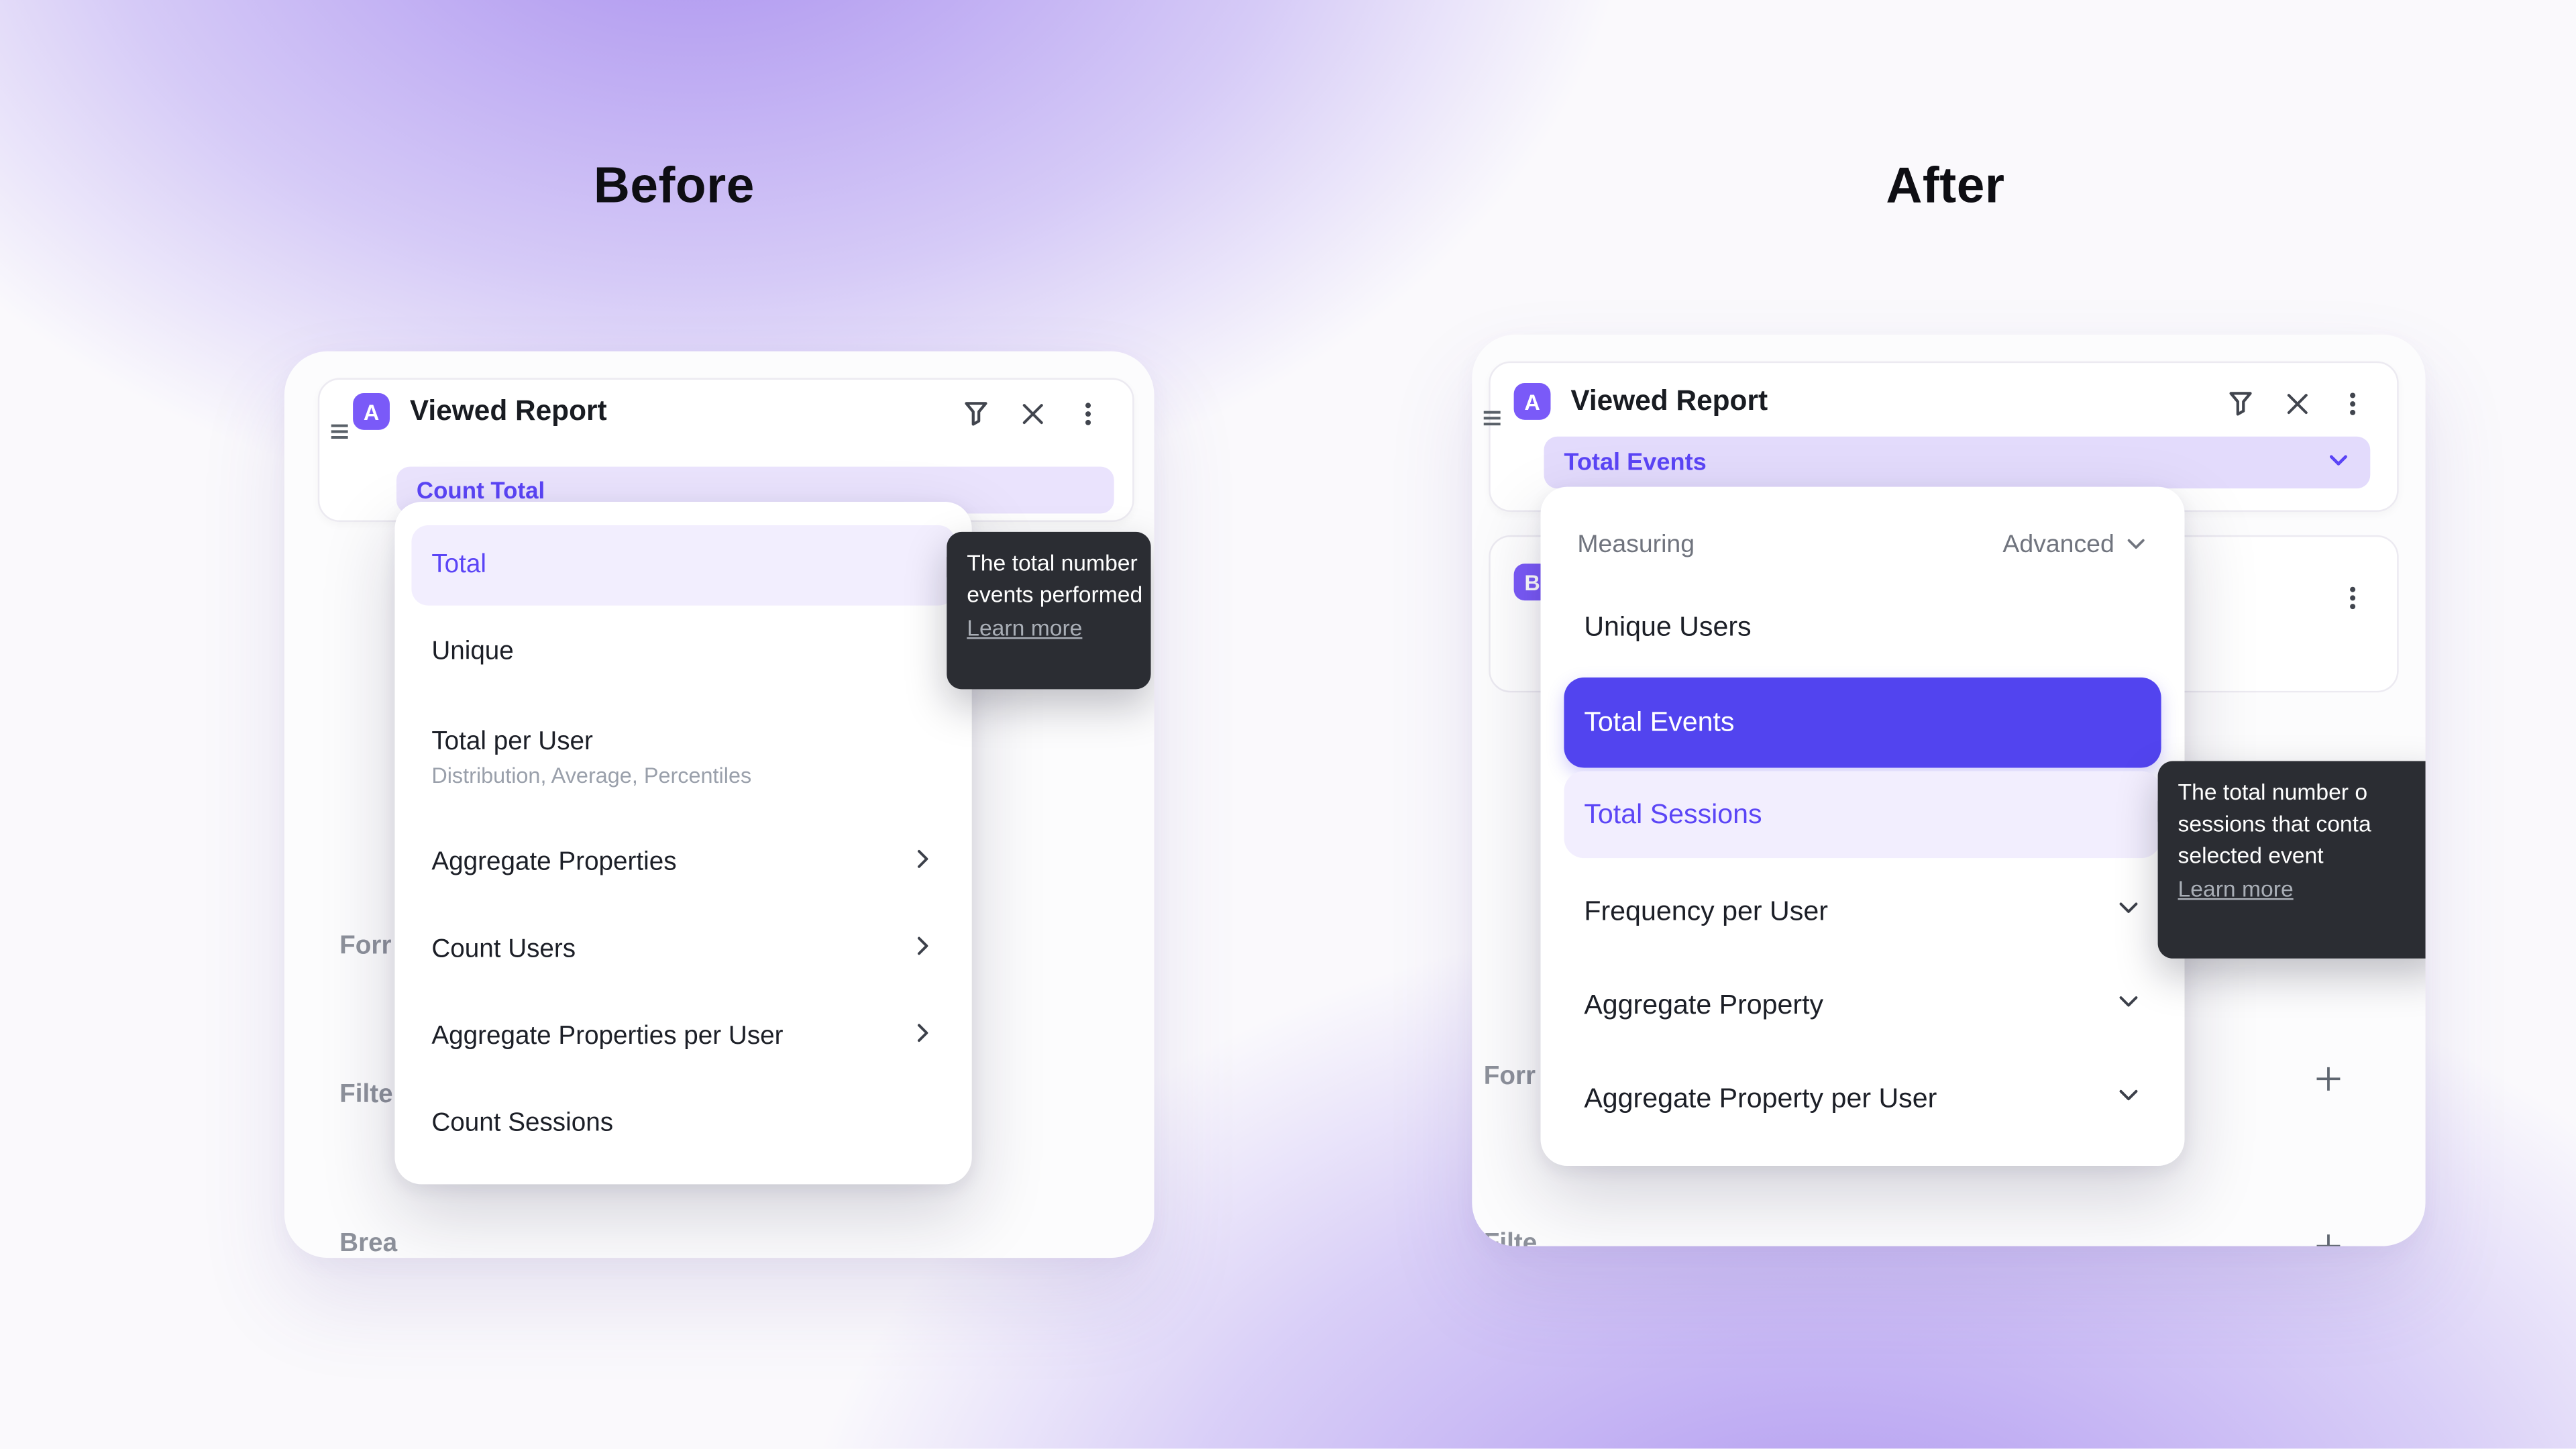 This screenshot has height=1449, width=2576. Describe the element at coordinates (683, 950) in the screenshot. I see `menu-item-count-users: Count Users` at that location.